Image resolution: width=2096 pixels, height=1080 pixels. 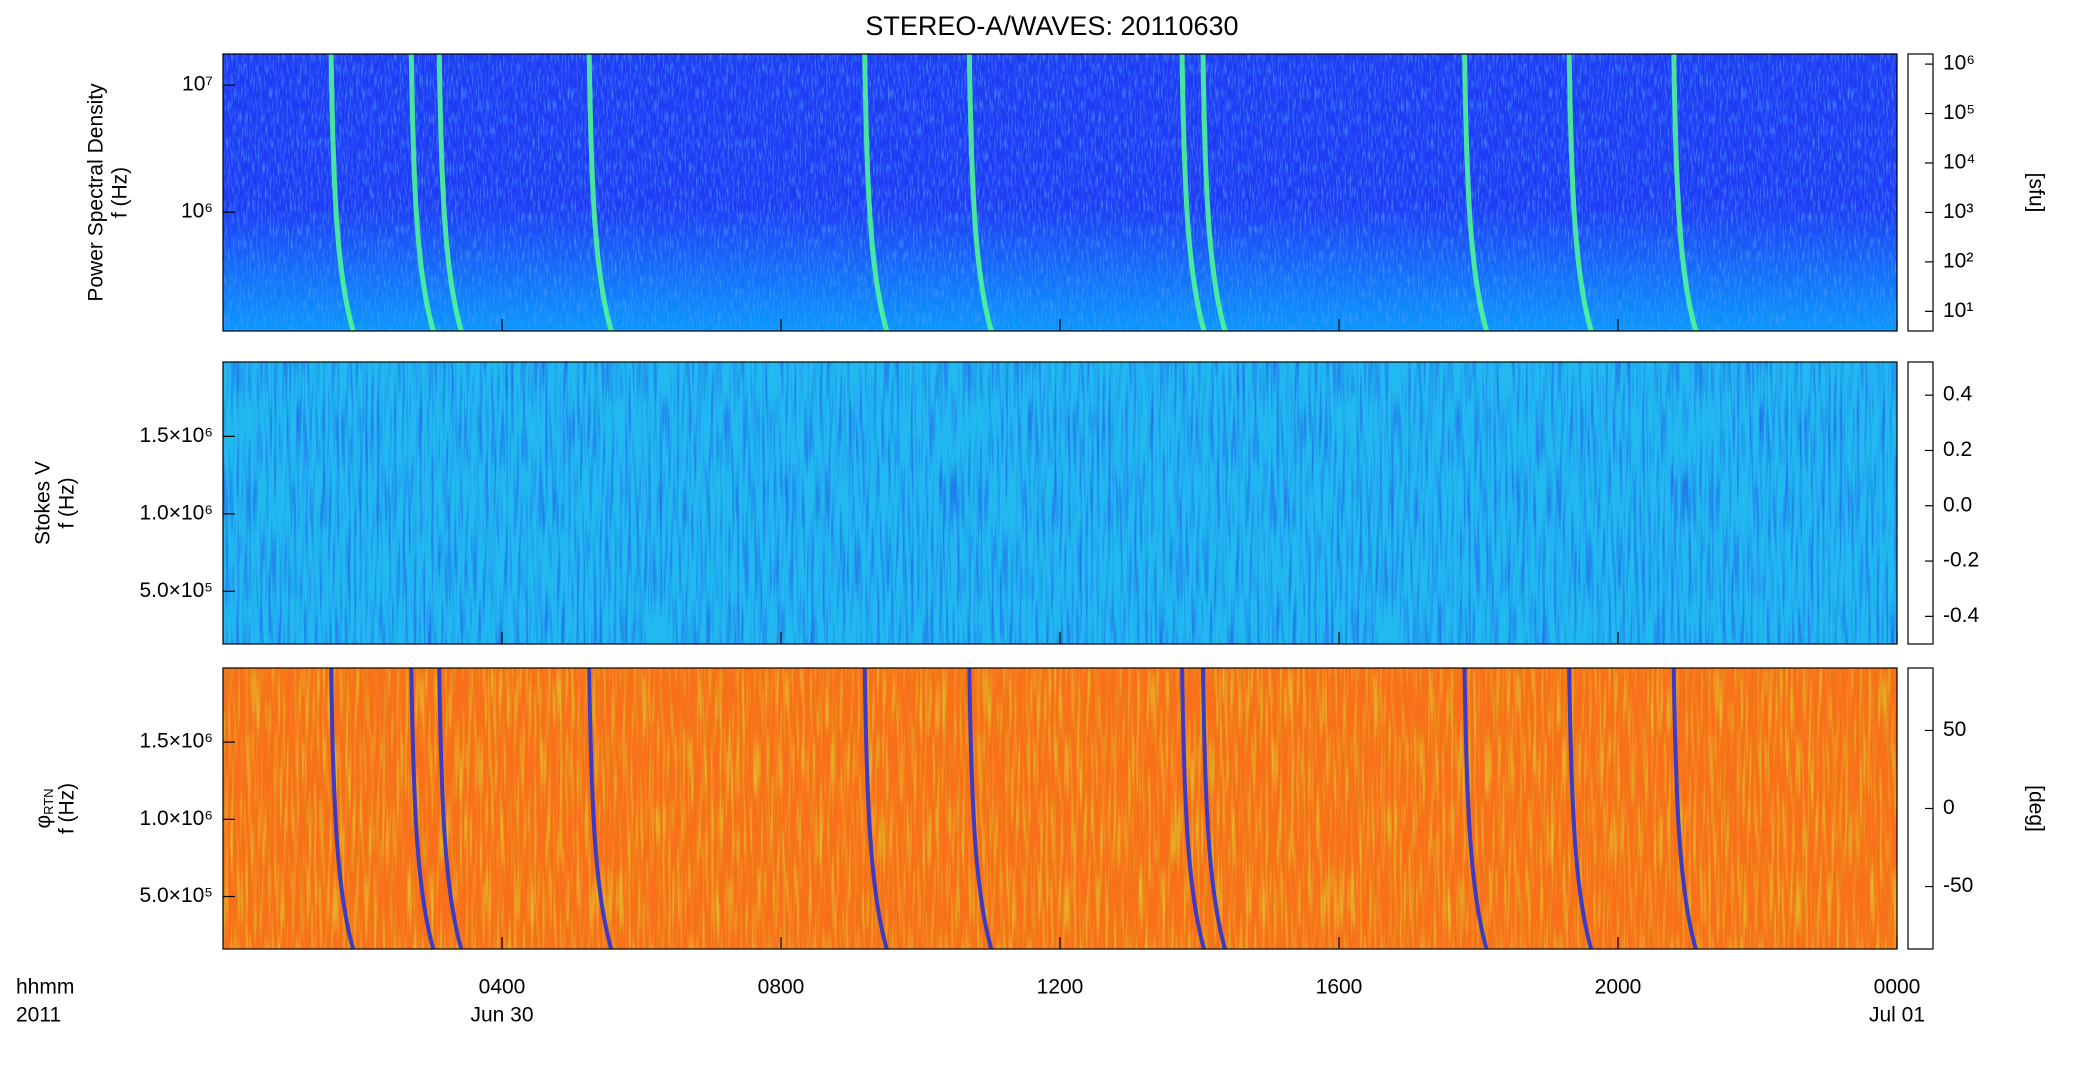 What do you see at coordinates (43, 503) in the screenshot?
I see `y-axis-label: Stokes V` at bounding box center [43, 503].